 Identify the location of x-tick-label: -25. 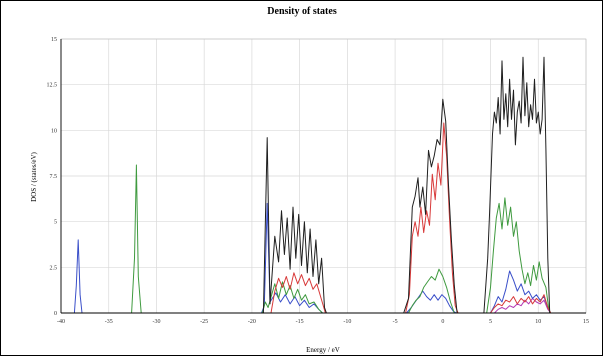
(204, 322).